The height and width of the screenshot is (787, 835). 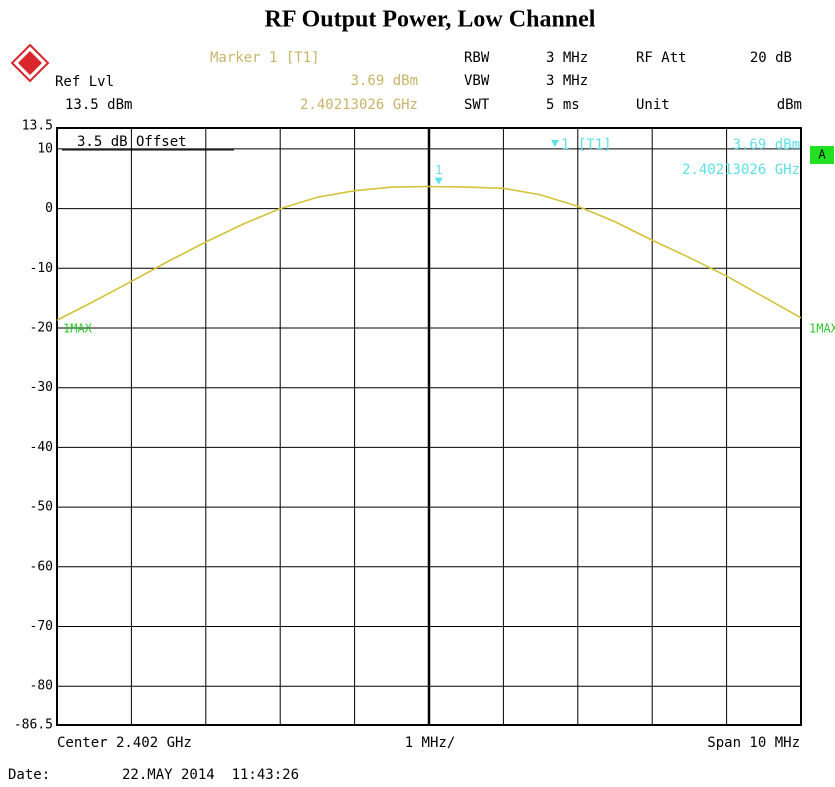 I want to click on y-tick-label: -20, so click(x=41, y=327).